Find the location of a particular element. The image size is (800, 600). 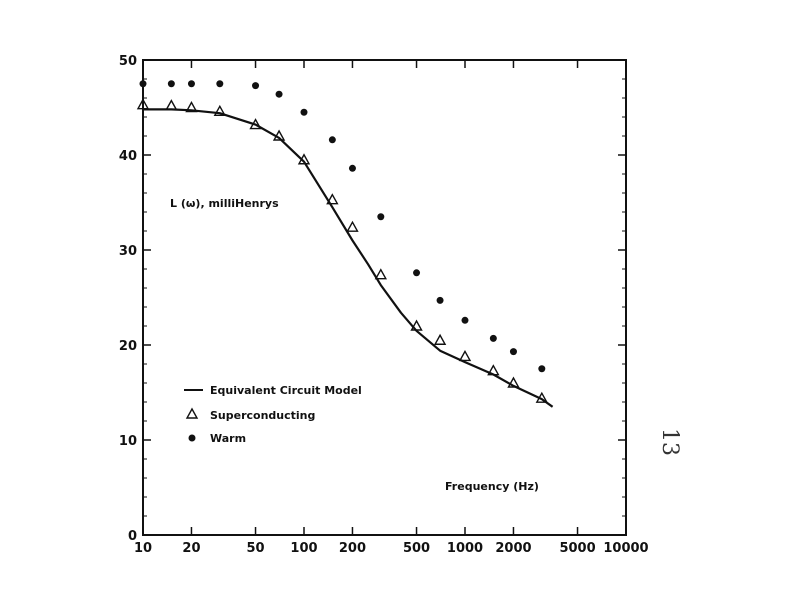

x-tick-label: 1000 is located at coordinates (465, 548).